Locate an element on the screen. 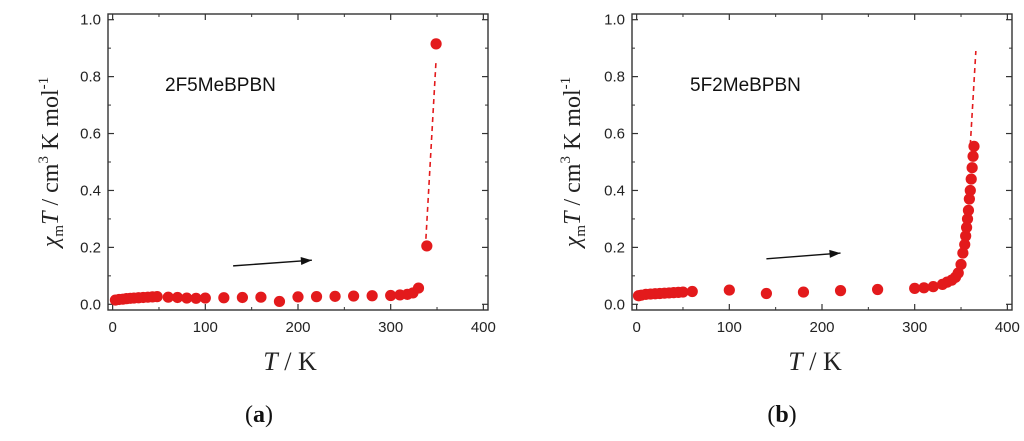 This screenshot has width=1024, height=441. sample-name-label: 5F2MeBPBN is located at coordinates (745, 85).